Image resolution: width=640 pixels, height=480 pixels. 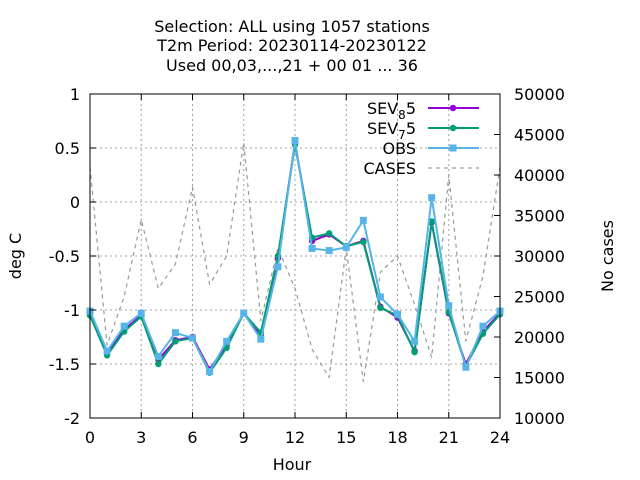 What do you see at coordinates (292, 26) in the screenshot?
I see `chart-title-line-1: Selection: ALL using 1057 stations` at bounding box center [292, 26].